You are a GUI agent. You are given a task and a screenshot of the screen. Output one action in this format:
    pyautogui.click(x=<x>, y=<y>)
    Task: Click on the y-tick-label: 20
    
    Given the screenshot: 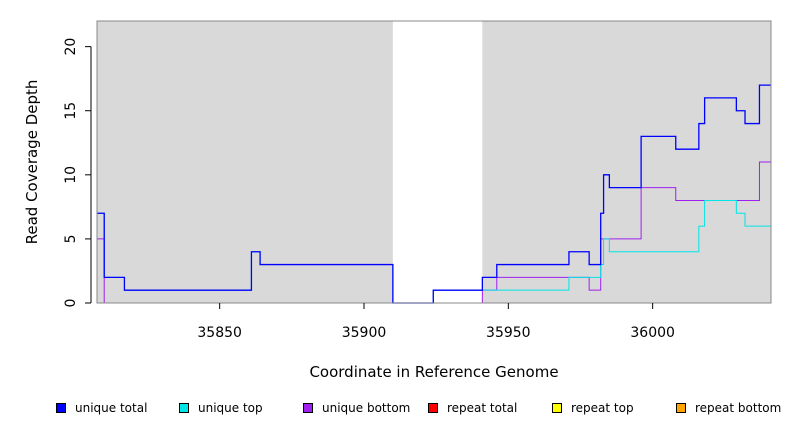 What is the action you would take?
    pyautogui.click(x=71, y=47)
    